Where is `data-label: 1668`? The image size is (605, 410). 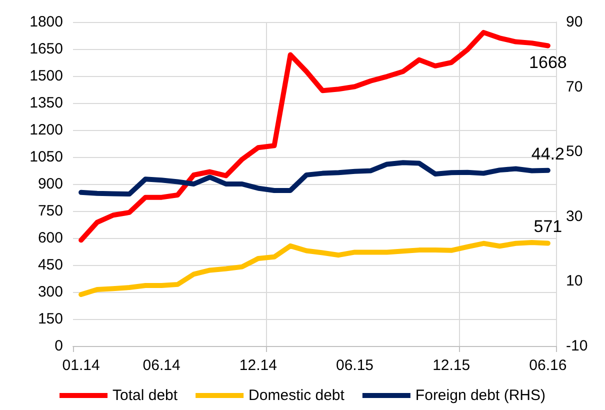
data-label: 1668 is located at coordinates (548, 62).